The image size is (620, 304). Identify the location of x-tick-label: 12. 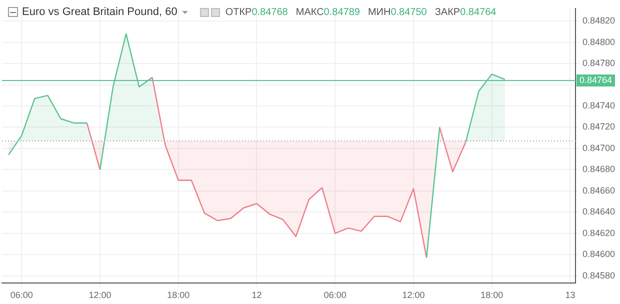
(257, 295).